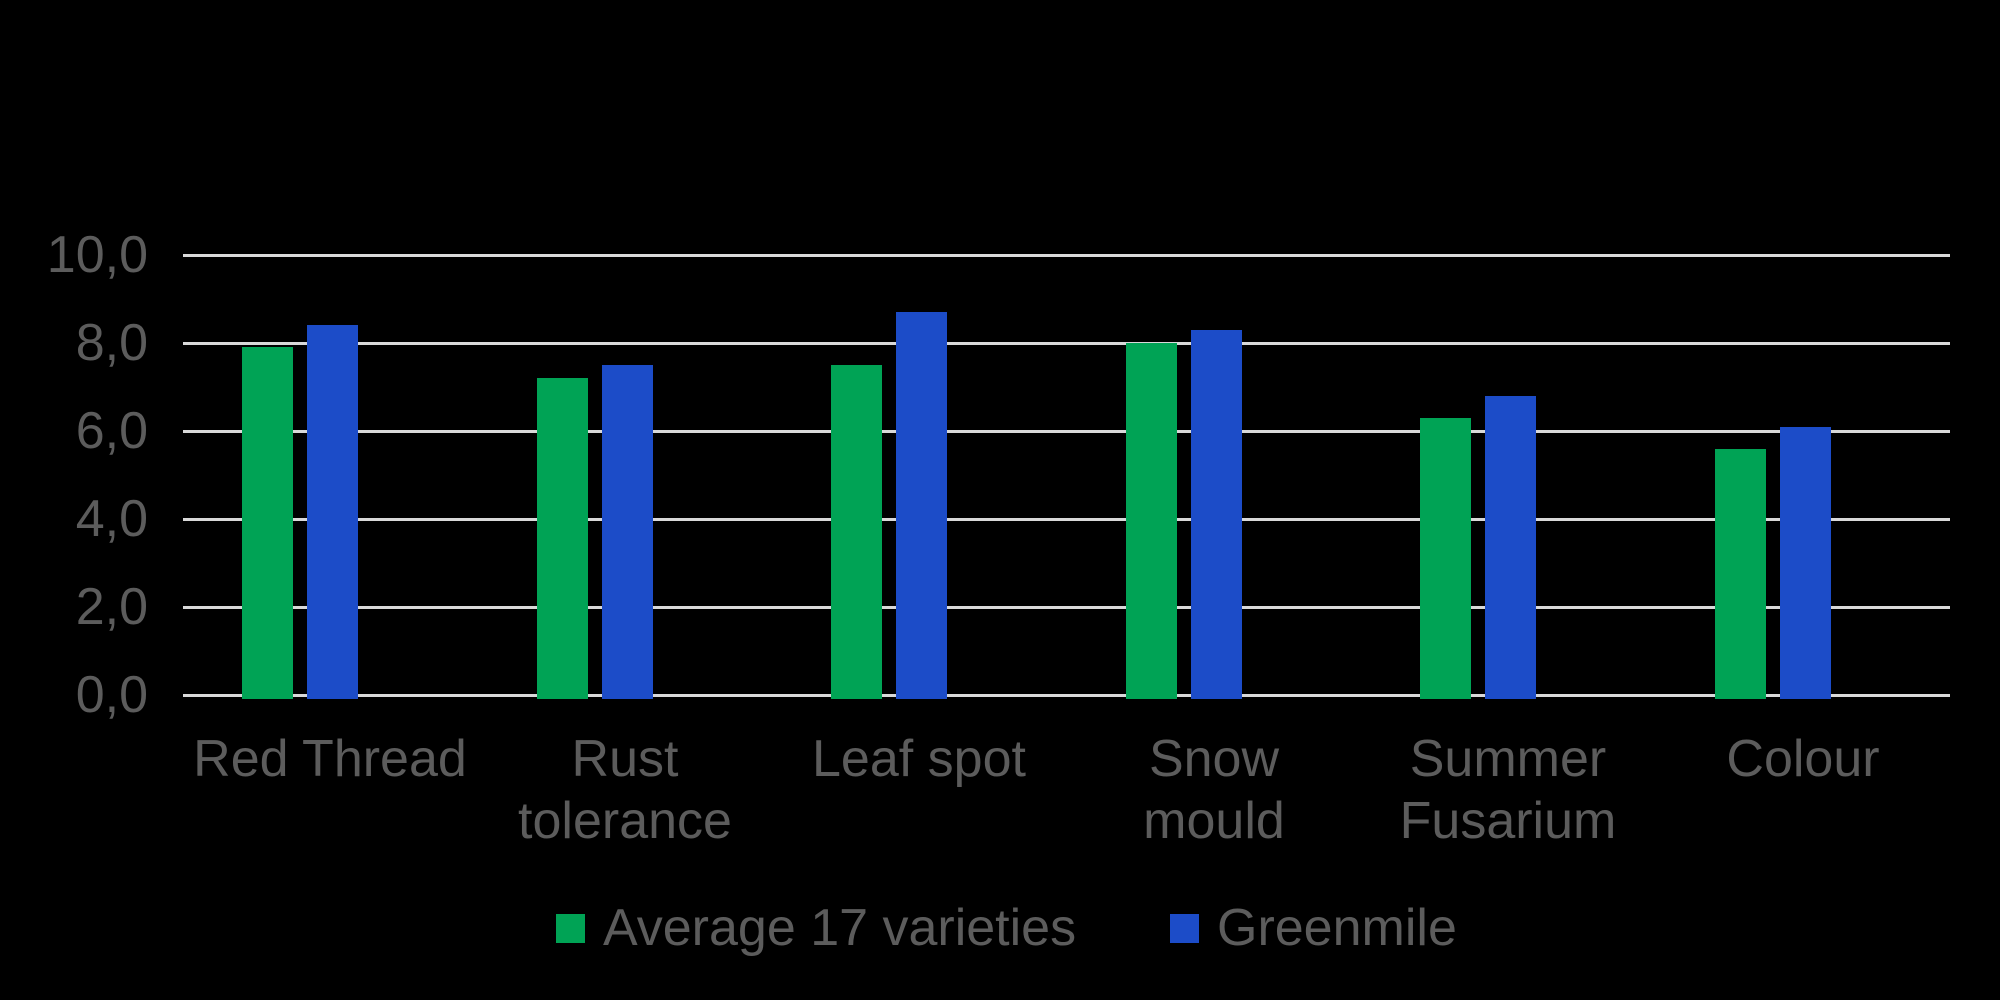  Describe the element at coordinates (1510, 547) in the screenshot. I see `bar-greenmile-summer-fusarium` at that location.